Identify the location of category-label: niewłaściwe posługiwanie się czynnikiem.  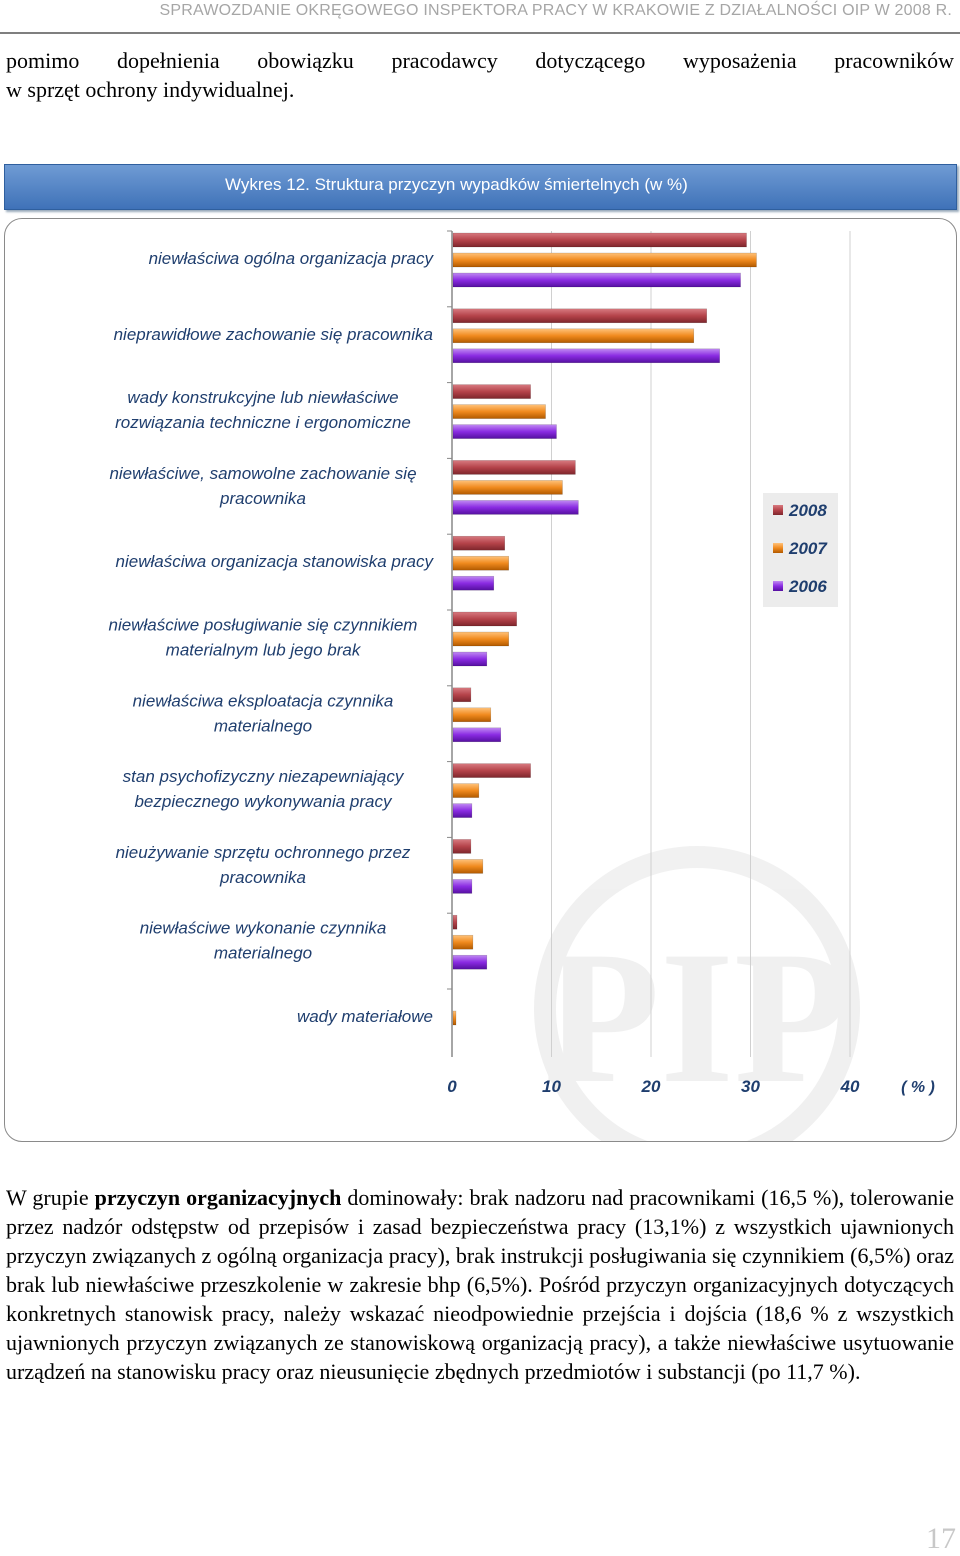
(263, 625).